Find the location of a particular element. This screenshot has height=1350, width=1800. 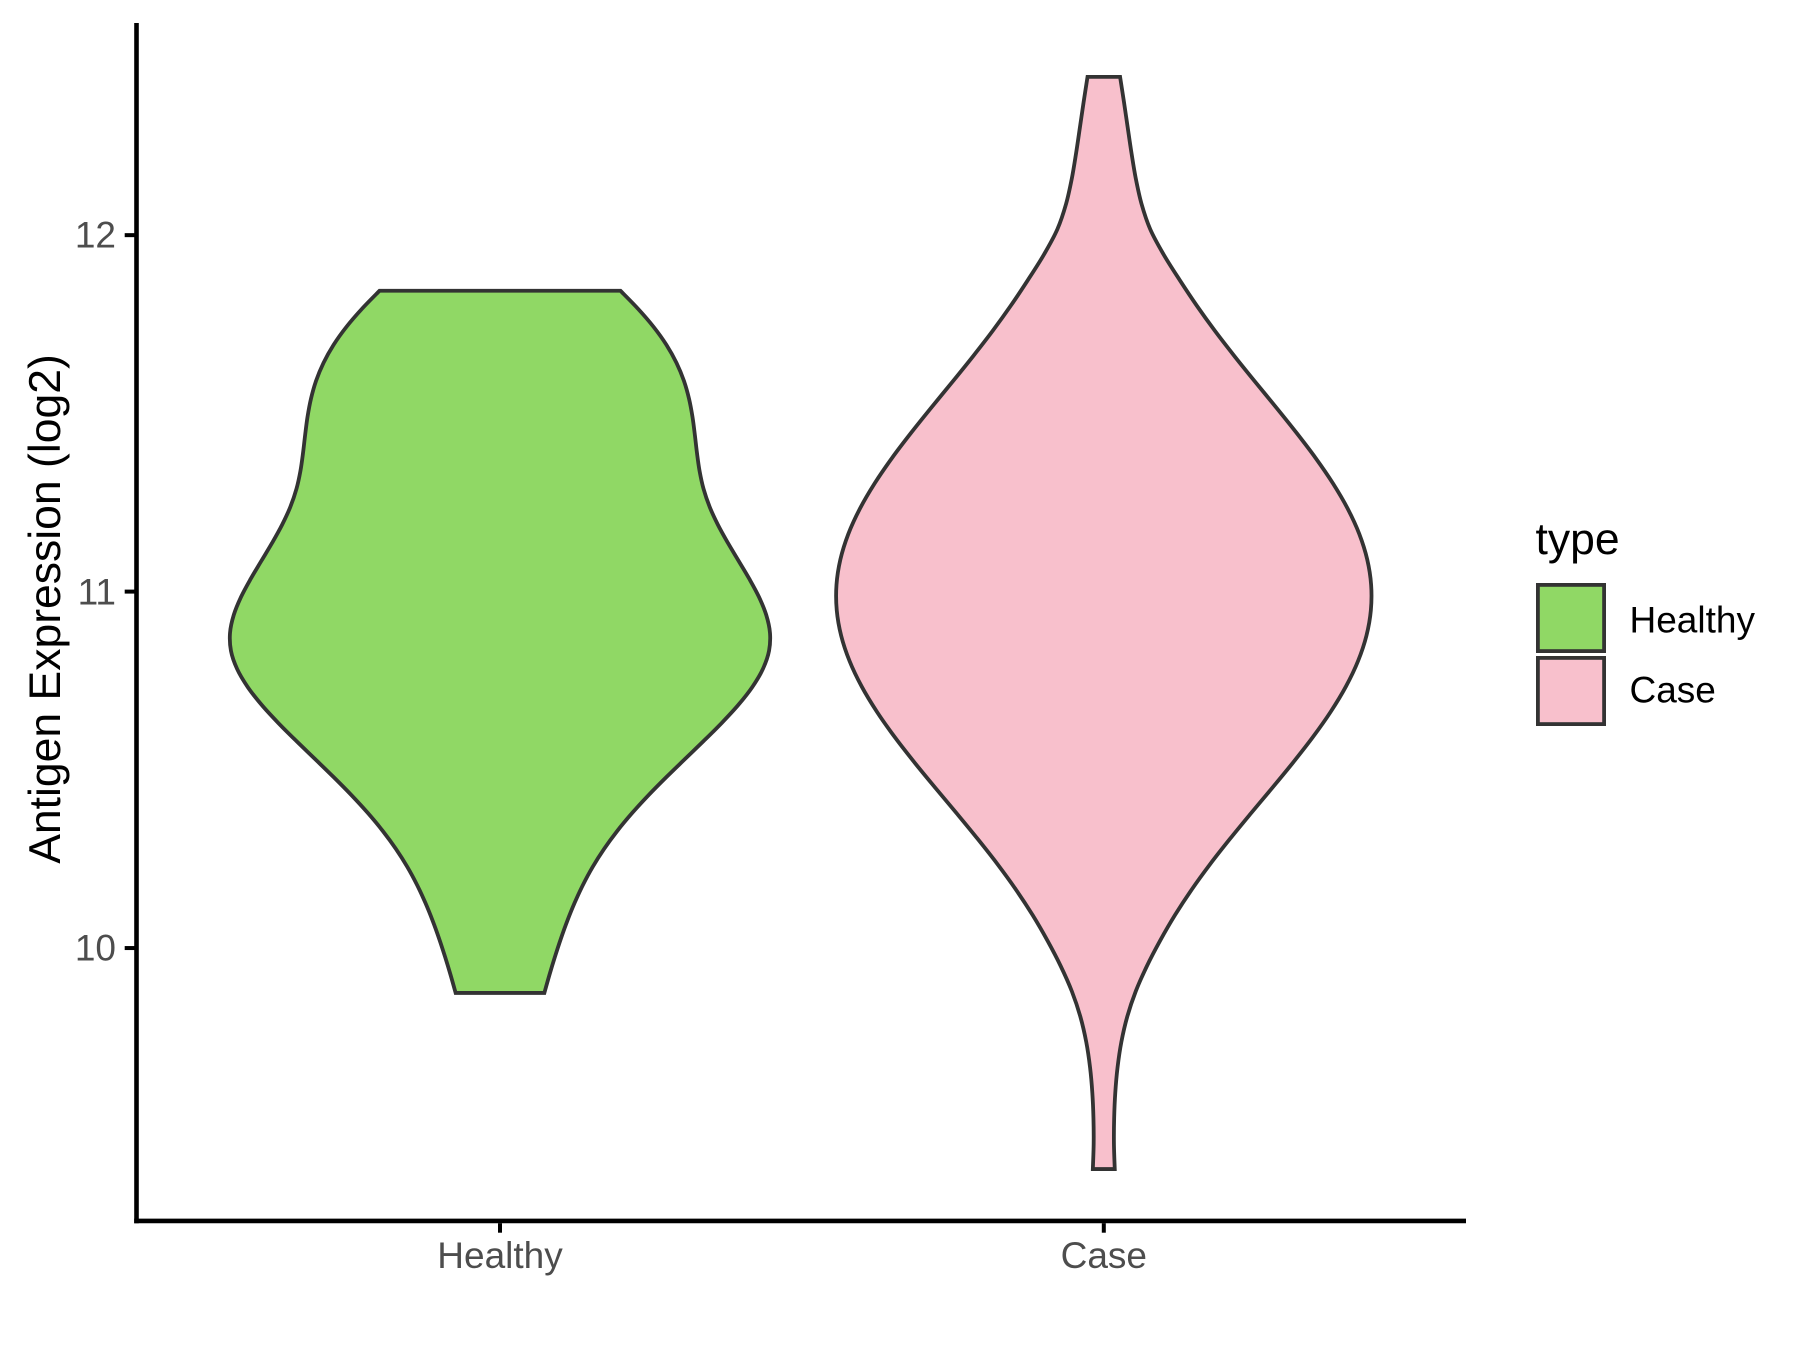

legend-key-healthy is located at coordinates (1571, 617).